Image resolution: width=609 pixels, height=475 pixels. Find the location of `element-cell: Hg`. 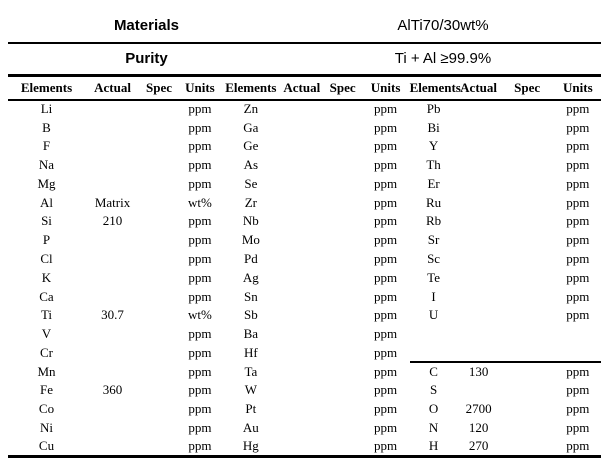

element-cell: Hg is located at coordinates (250, 445).